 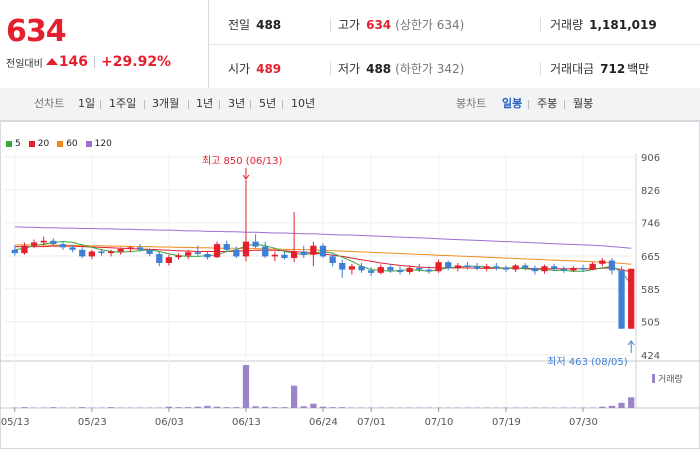 What do you see at coordinates (379, 68) in the screenshot?
I see `low-value: 488` at bounding box center [379, 68].